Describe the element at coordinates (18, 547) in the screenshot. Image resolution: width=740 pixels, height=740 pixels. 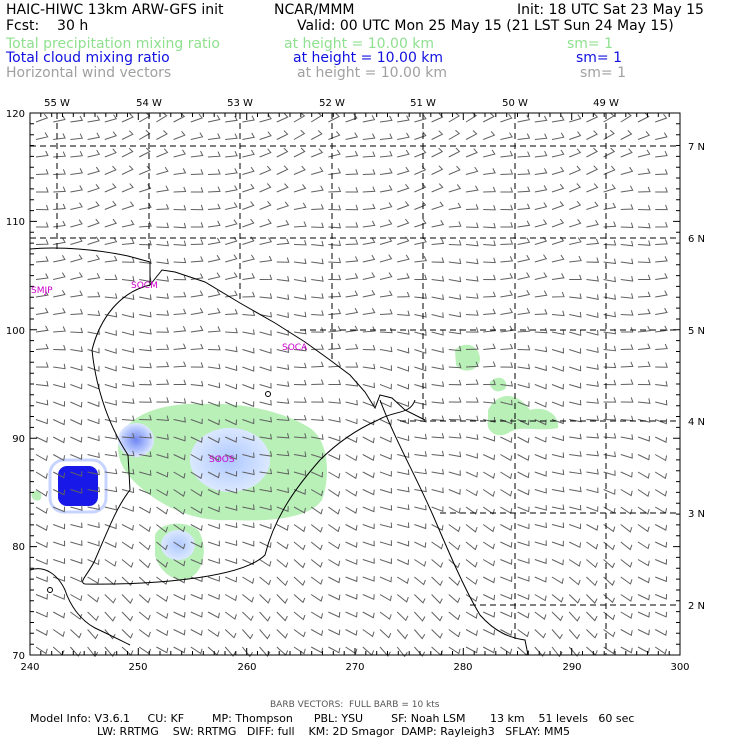
I see `y-tick-80: 80` at that location.